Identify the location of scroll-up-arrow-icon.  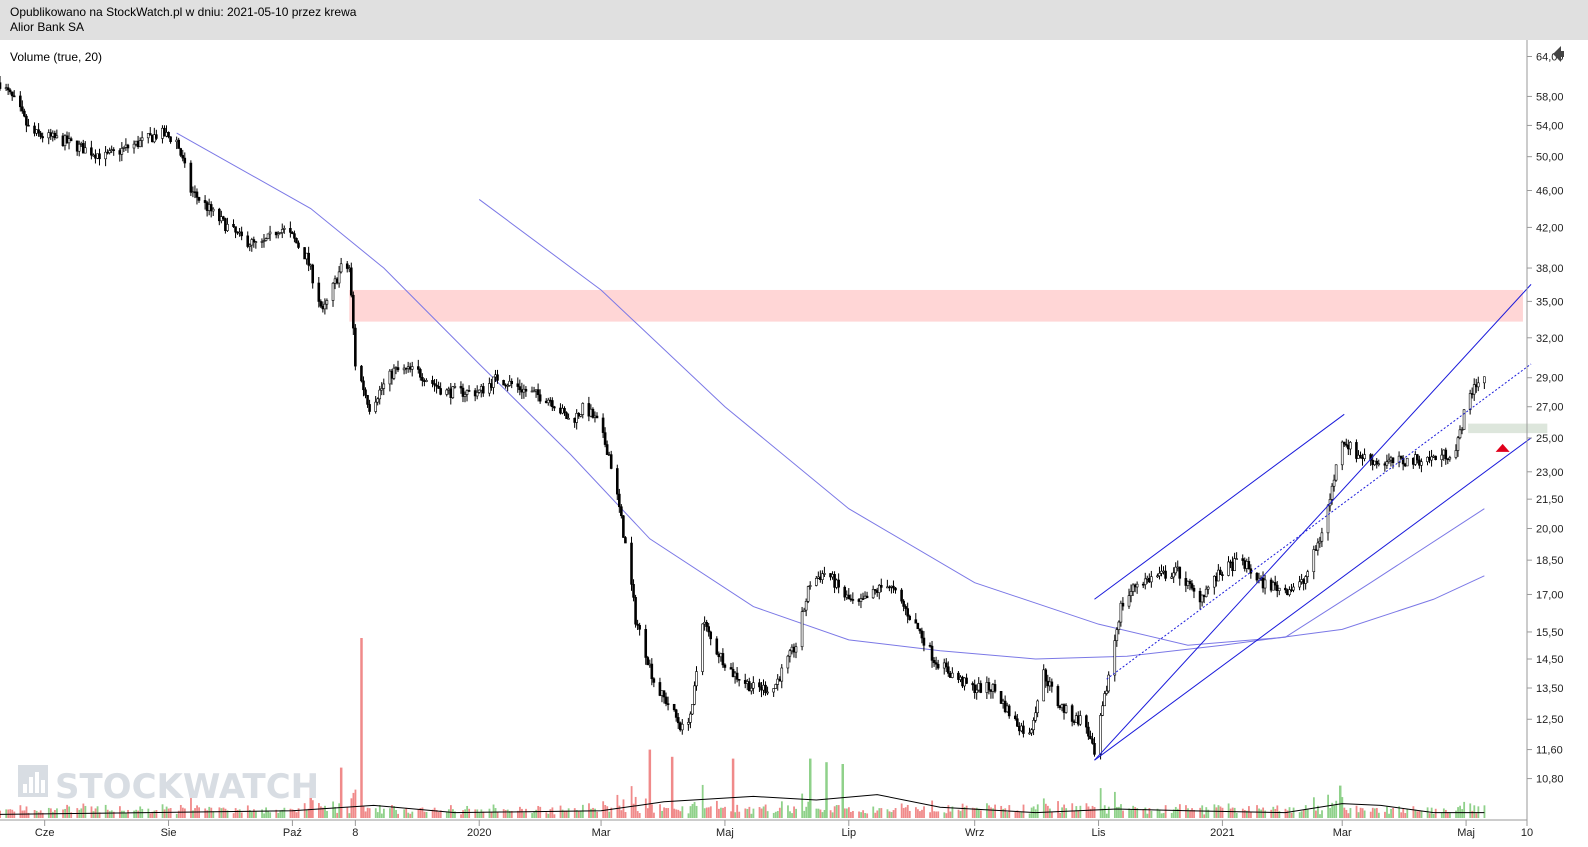
(1558, 54).